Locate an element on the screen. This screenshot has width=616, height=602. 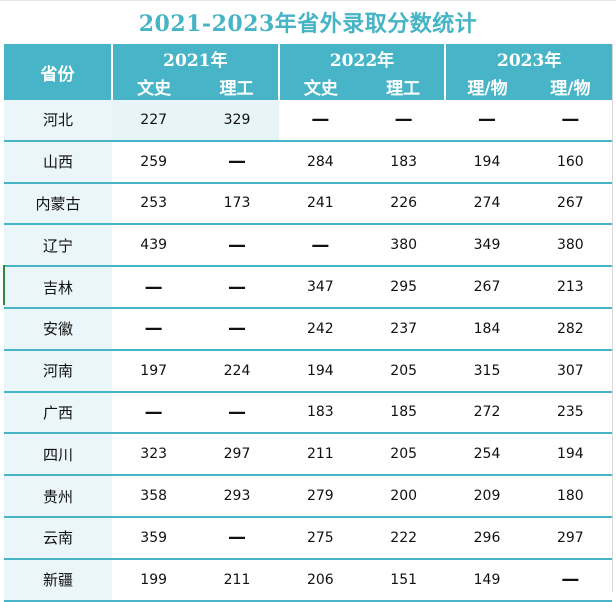
right-gridline is located at coordinates (612, 318).